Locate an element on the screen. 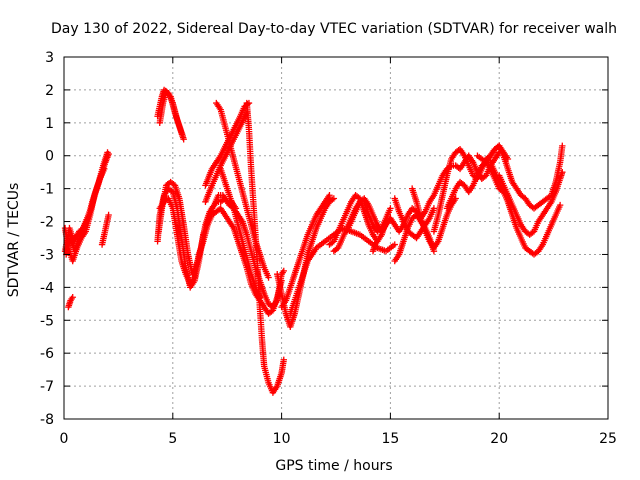 This screenshot has width=640, height=480. y-tick-label: 1 is located at coordinates (49, 124).